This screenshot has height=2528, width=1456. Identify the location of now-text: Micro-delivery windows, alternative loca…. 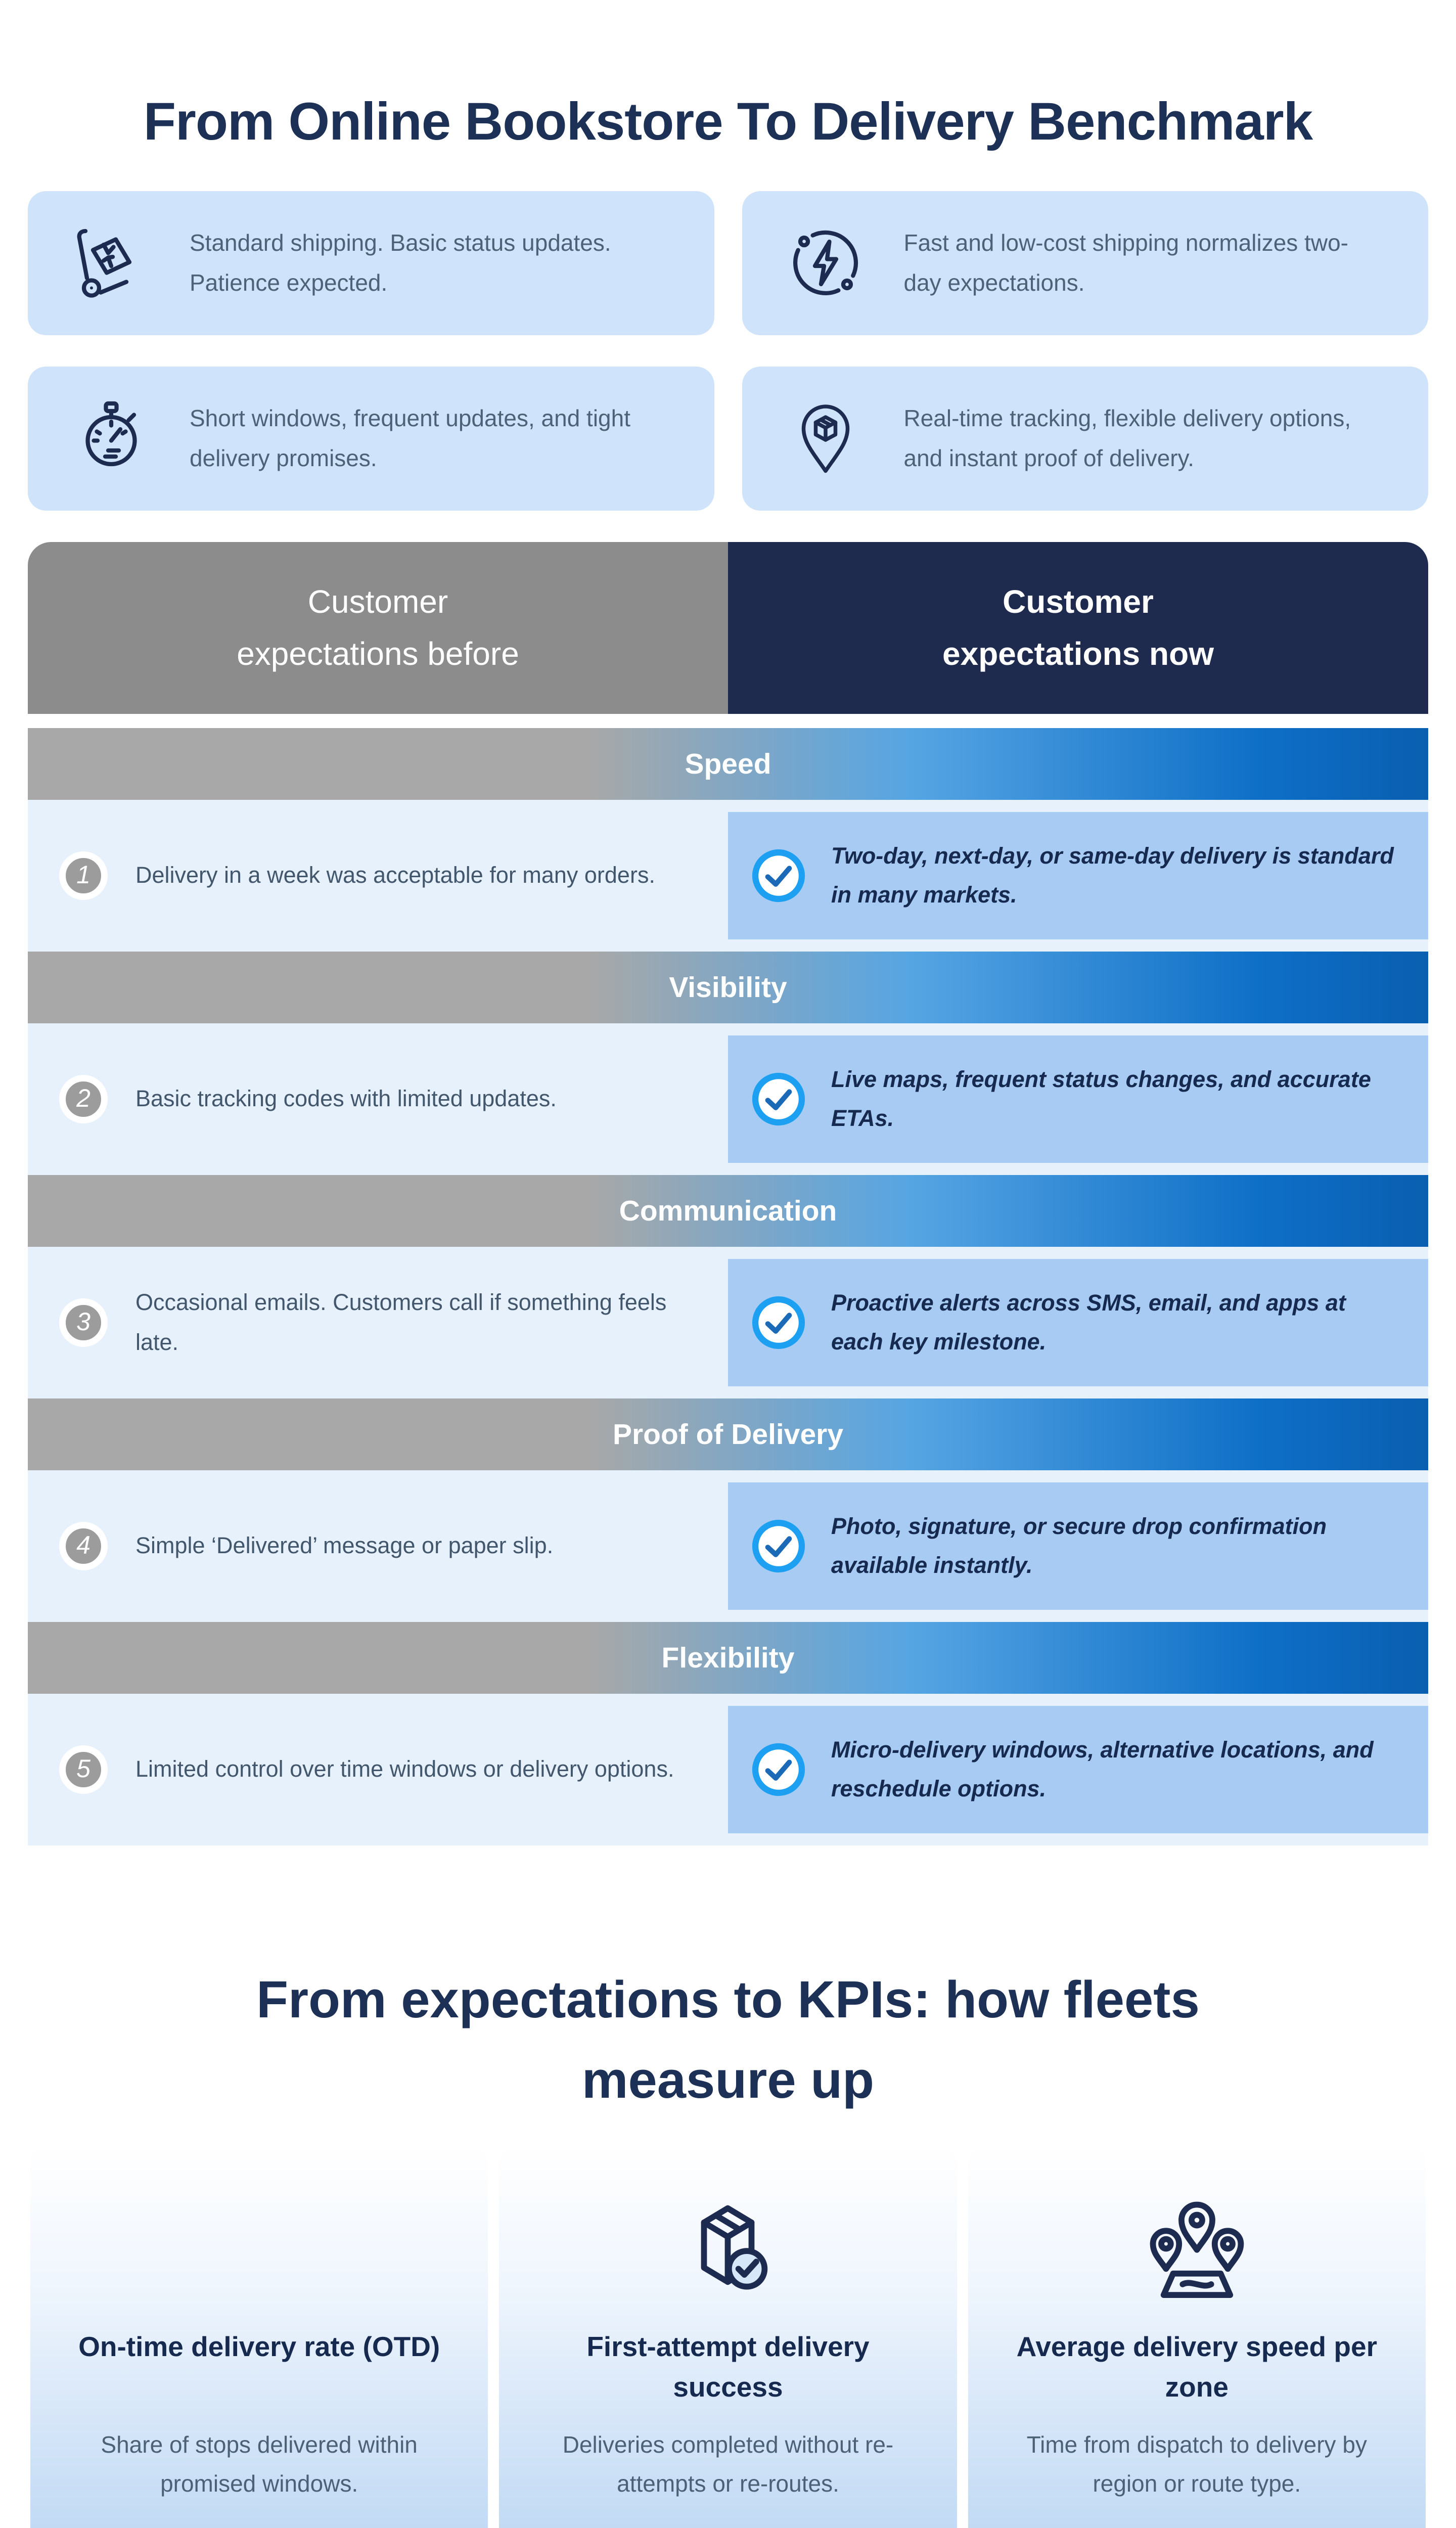
(1102, 1769).